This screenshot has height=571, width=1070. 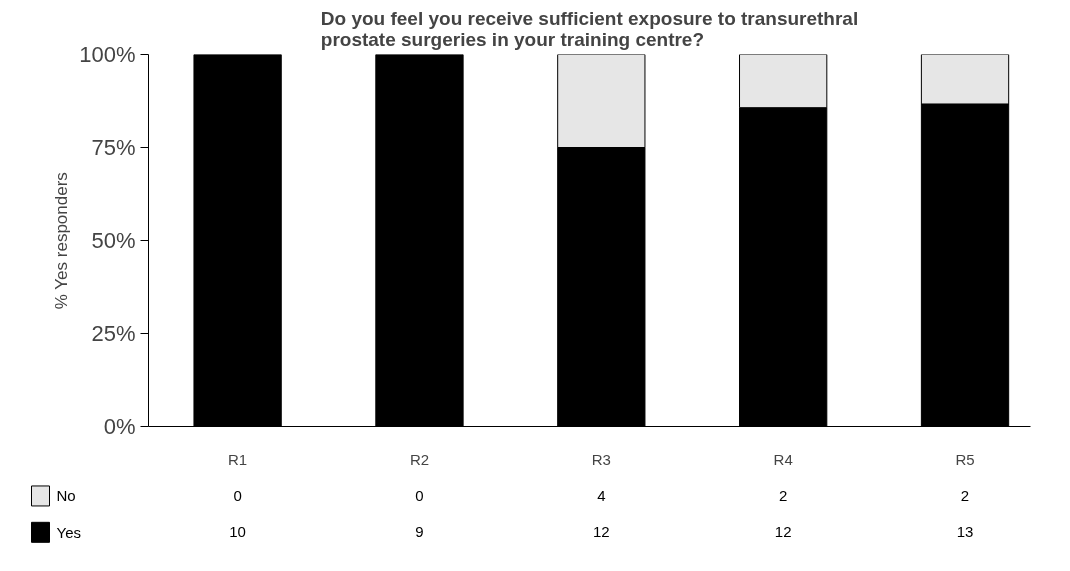 What do you see at coordinates (419, 459) in the screenshot?
I see `x-tick-label: R2` at bounding box center [419, 459].